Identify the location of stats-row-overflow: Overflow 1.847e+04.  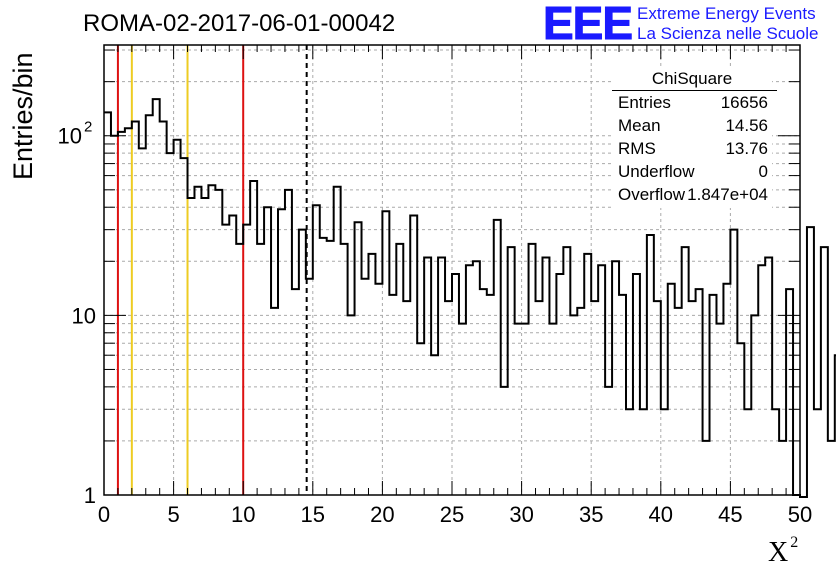
(693, 195).